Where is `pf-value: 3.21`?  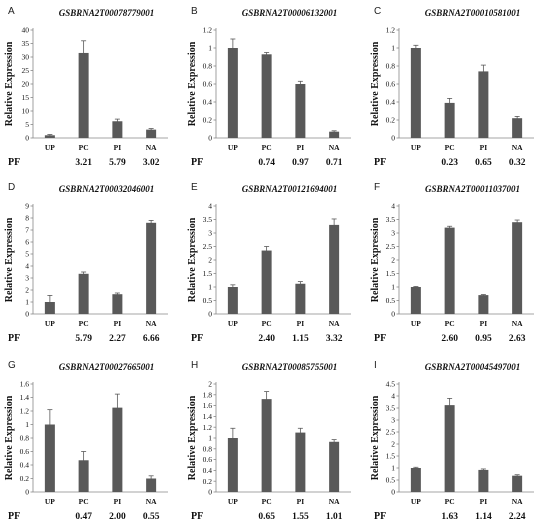
pf-value: 3.21 is located at coordinates (83, 163).